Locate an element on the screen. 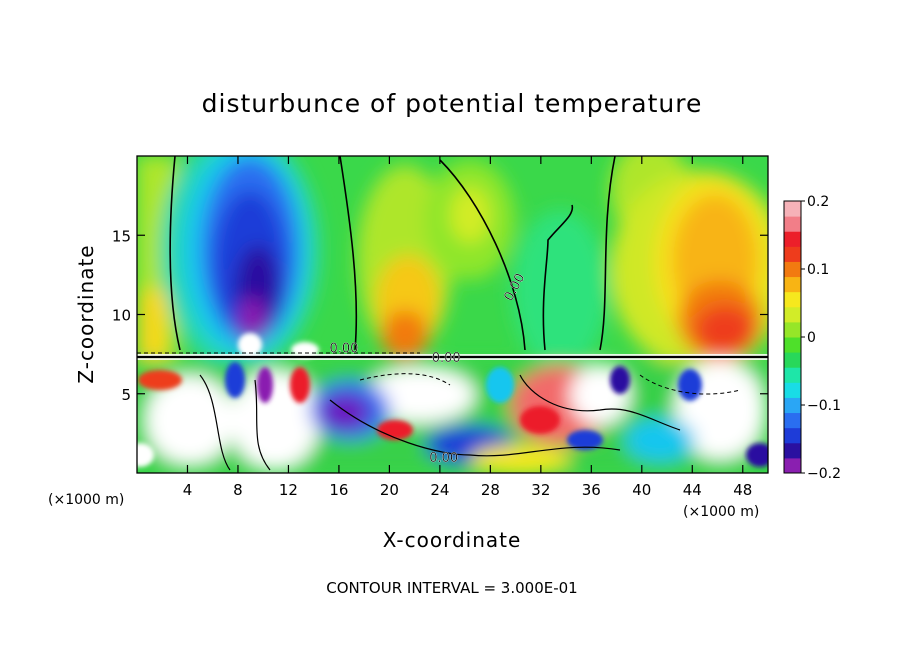 This screenshot has height=654, width=904. y-tick-label: 5 is located at coordinates (126, 395).